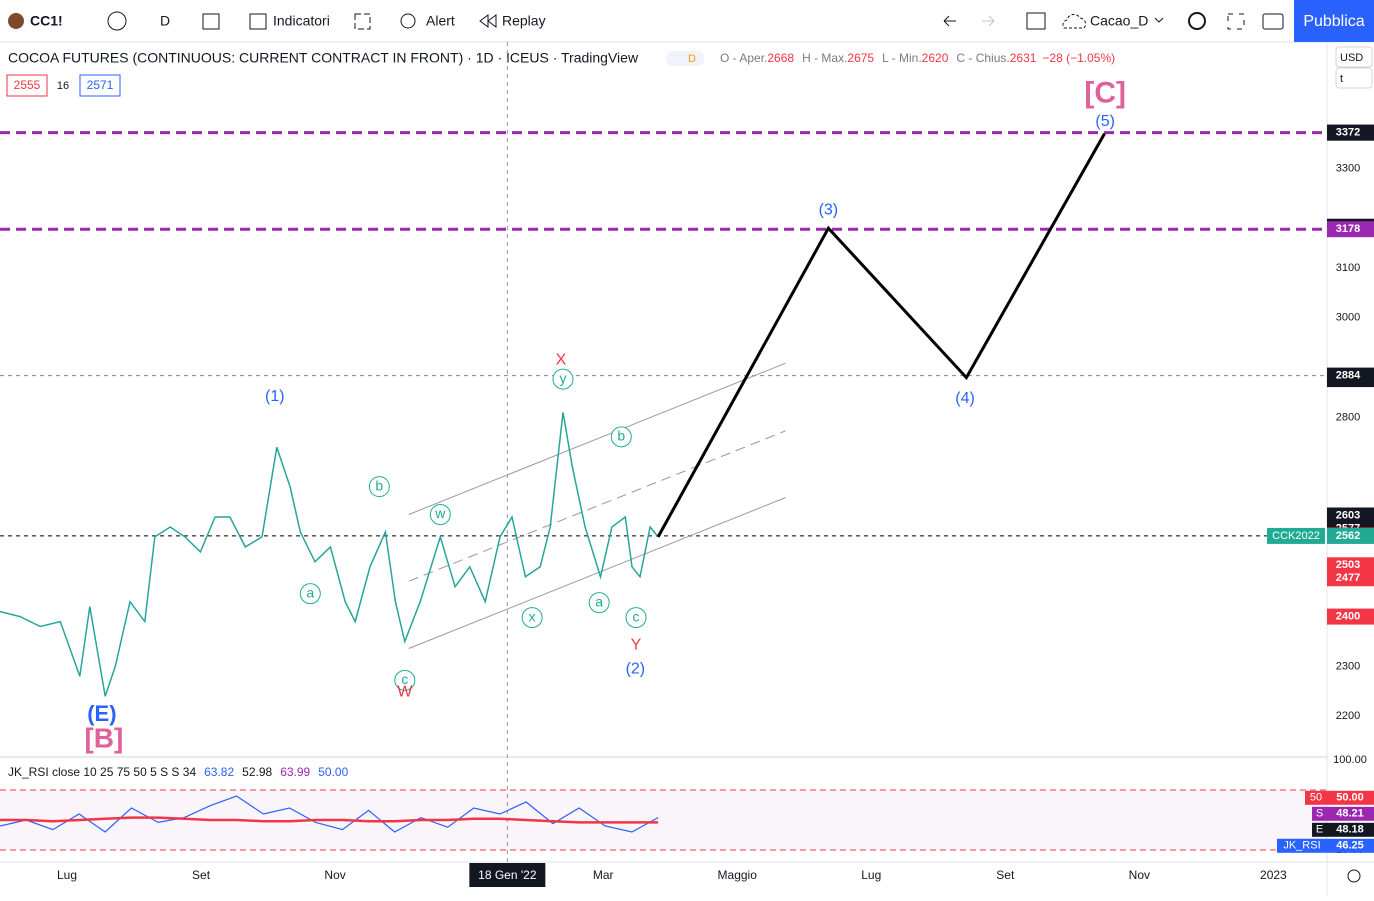  I want to click on ohlc-value: 2620, so click(935, 58).